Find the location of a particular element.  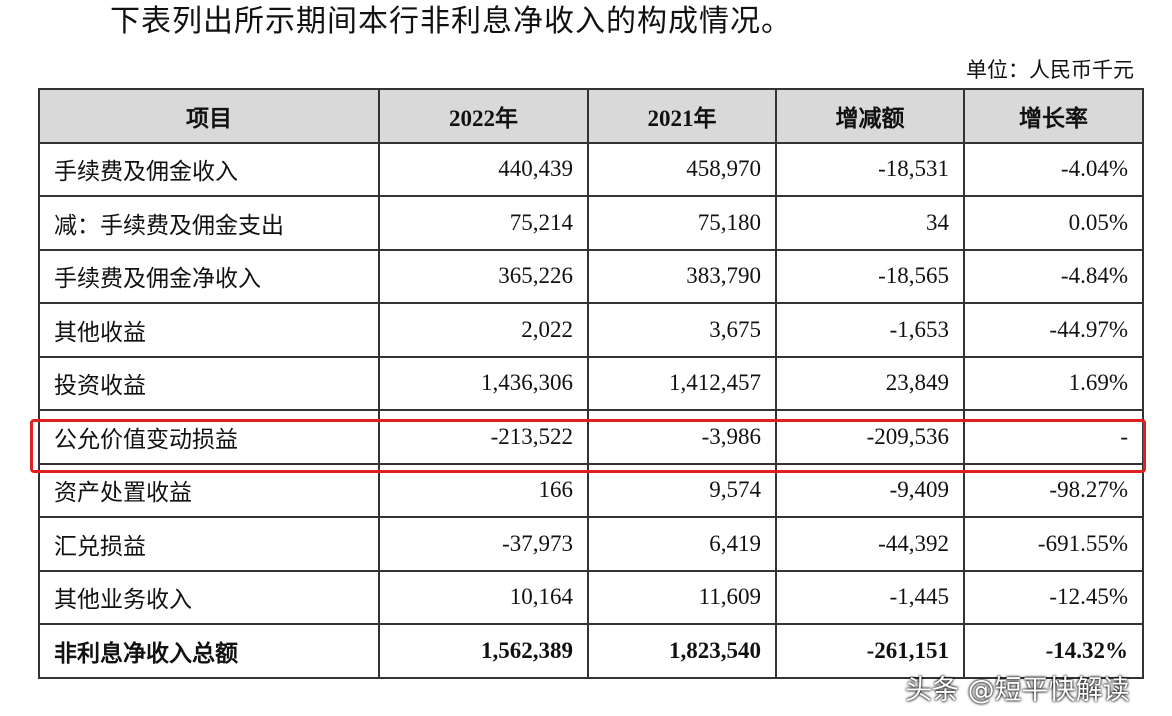

cell: -3,986 is located at coordinates (682, 437).